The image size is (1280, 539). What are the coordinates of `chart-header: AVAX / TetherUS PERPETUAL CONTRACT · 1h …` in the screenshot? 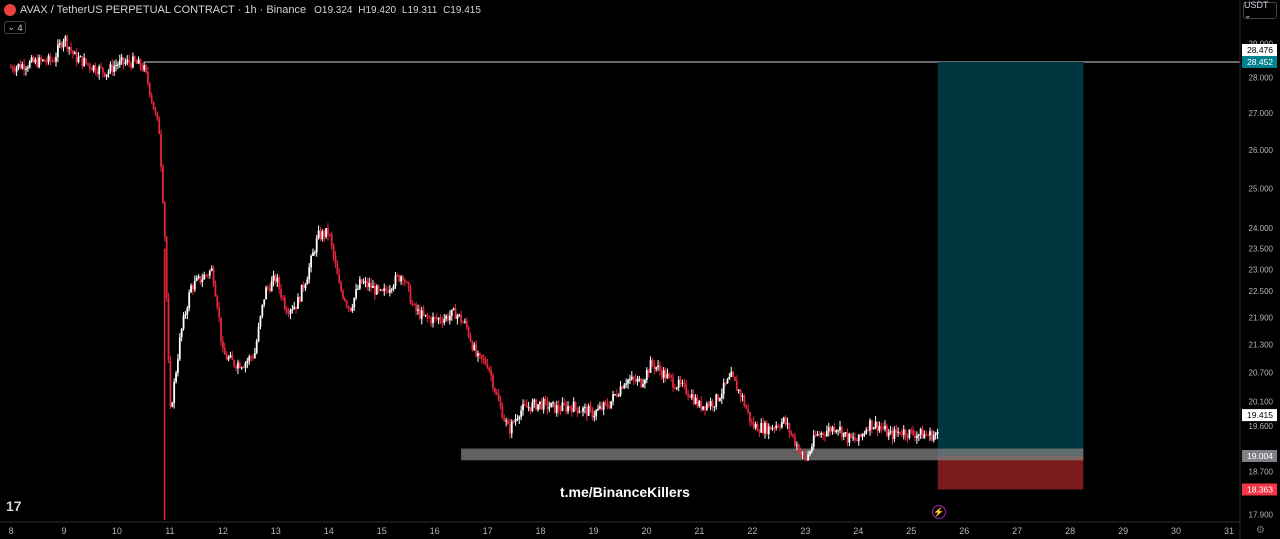 It's located at (244, 10).